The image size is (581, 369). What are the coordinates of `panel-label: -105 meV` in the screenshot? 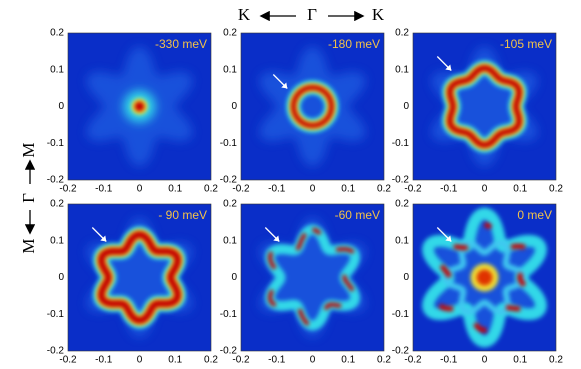 It's located at (526, 44).